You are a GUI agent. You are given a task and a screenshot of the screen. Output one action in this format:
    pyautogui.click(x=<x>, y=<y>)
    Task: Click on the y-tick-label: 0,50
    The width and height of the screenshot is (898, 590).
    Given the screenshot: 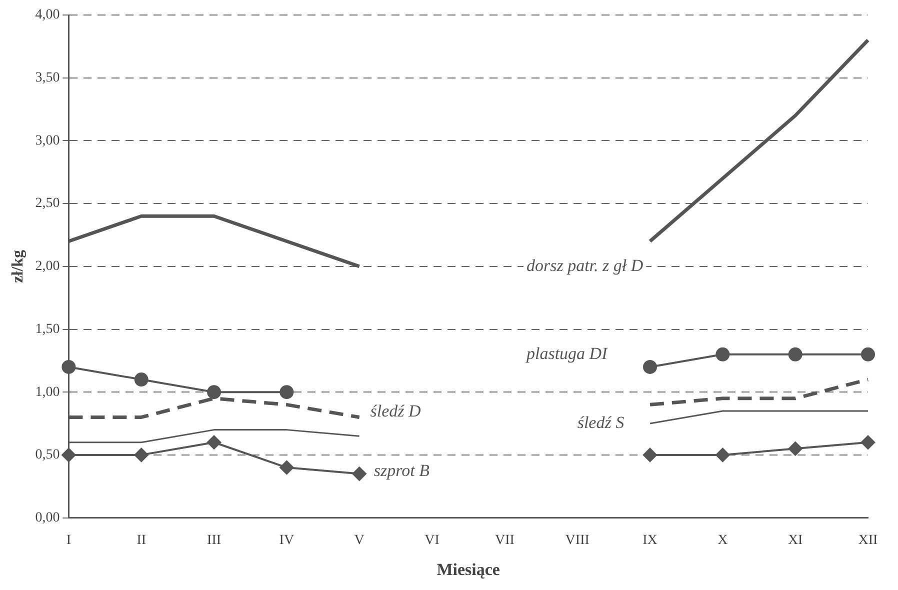 What is the action you would take?
    pyautogui.click(x=47, y=455)
    